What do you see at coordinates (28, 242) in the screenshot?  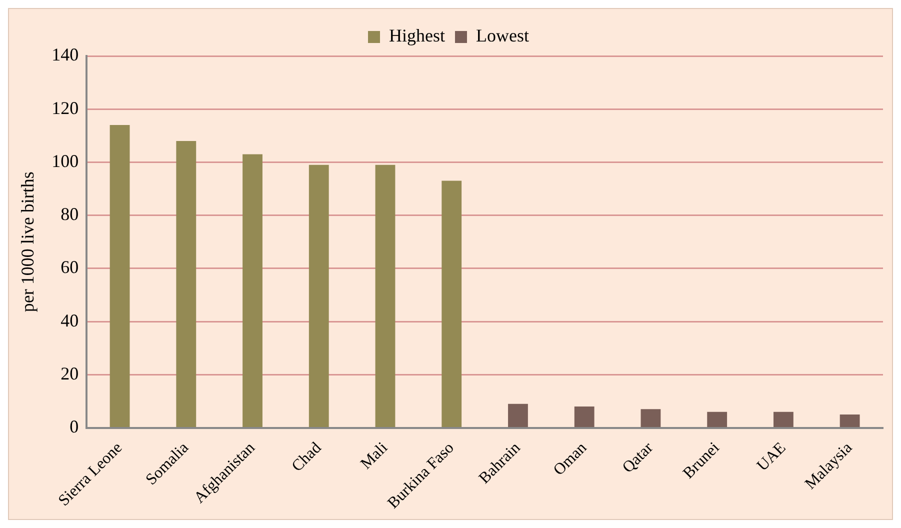 I see `y-axis-title: per 1000 live births` at bounding box center [28, 242].